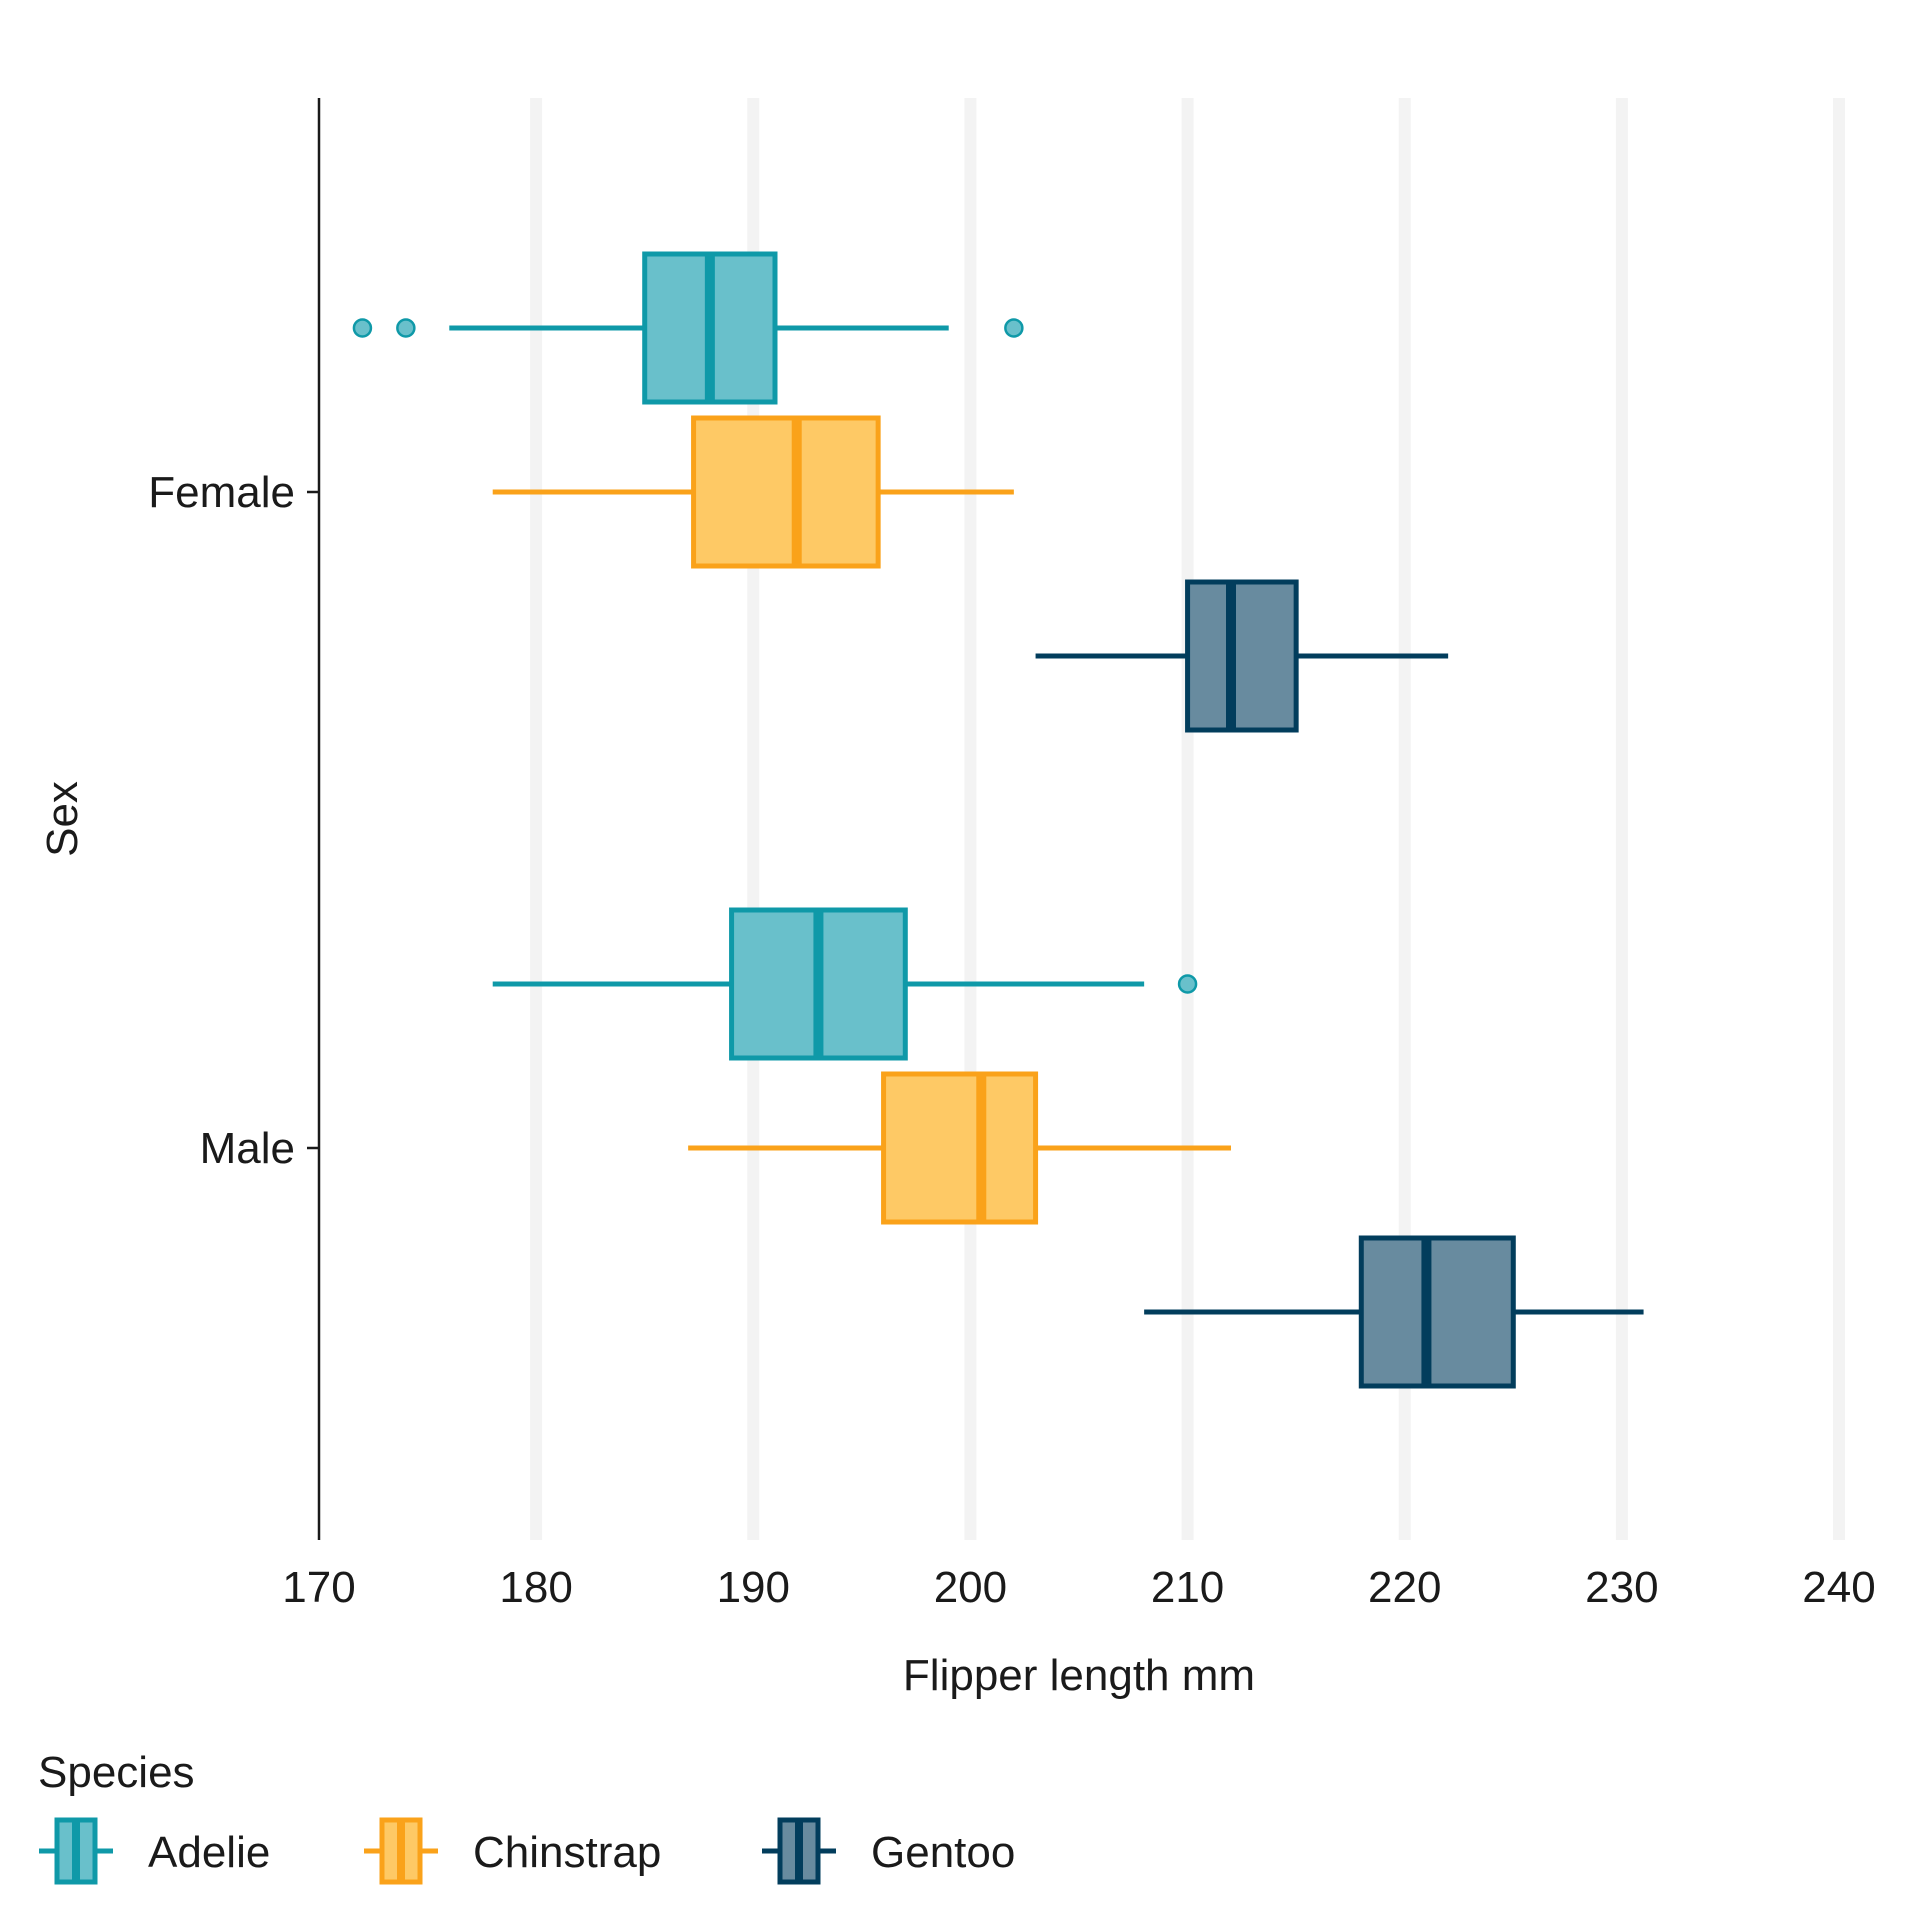 This screenshot has height=1925, width=1920. What do you see at coordinates (1079, 1675) in the screenshot?
I see `x-axis-title: Flipper length mm` at bounding box center [1079, 1675].